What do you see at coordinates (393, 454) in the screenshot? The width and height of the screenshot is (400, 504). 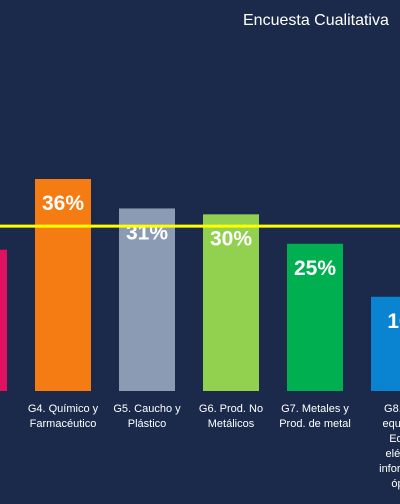 I see `category-label-5-3: eléctr` at bounding box center [393, 454].